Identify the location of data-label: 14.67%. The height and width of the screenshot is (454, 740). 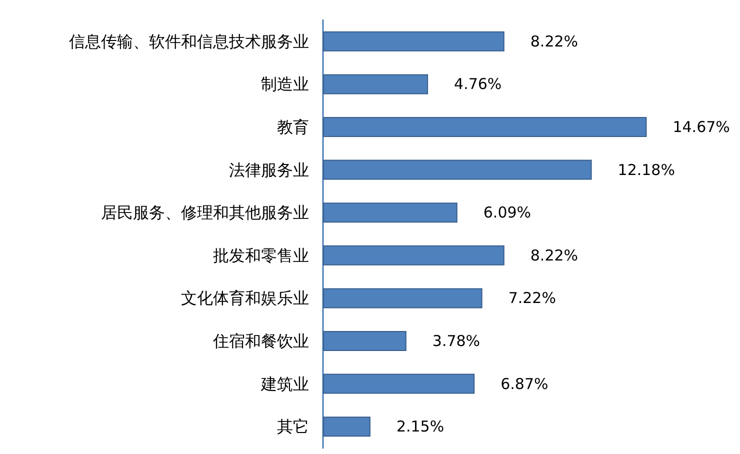
(701, 127).